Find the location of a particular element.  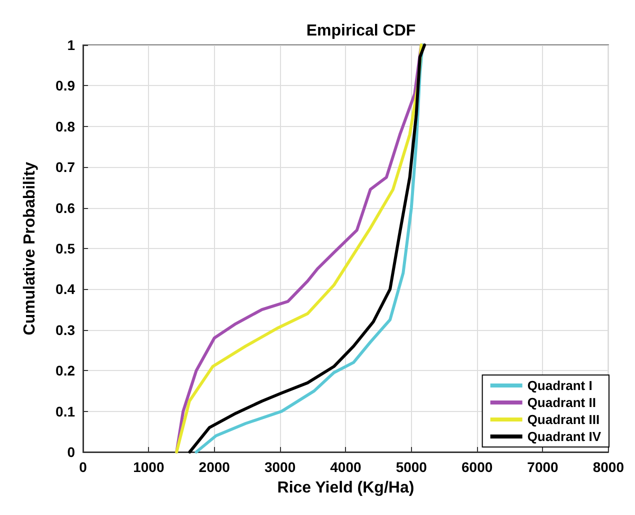

y-tick-label: 0.5 is located at coordinates (66, 248).